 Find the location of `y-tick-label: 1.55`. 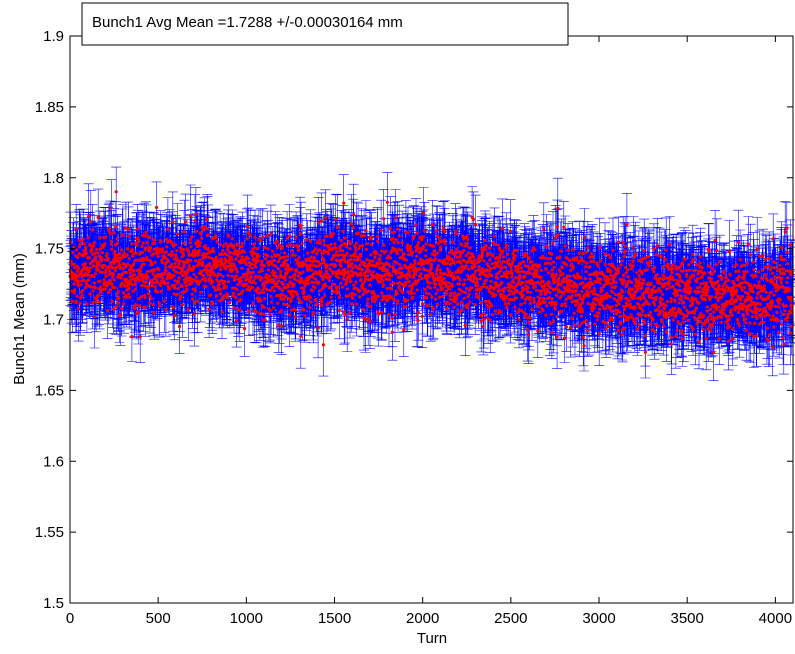

y-tick-label: 1.55 is located at coordinates (49, 532).